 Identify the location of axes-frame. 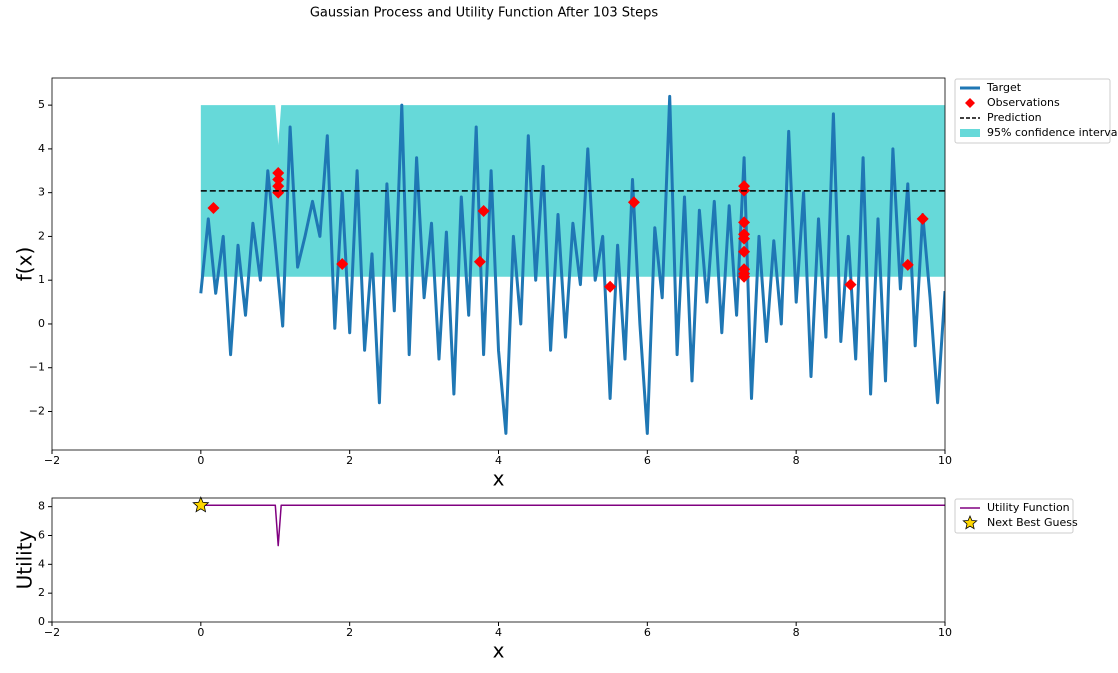
(498, 560).